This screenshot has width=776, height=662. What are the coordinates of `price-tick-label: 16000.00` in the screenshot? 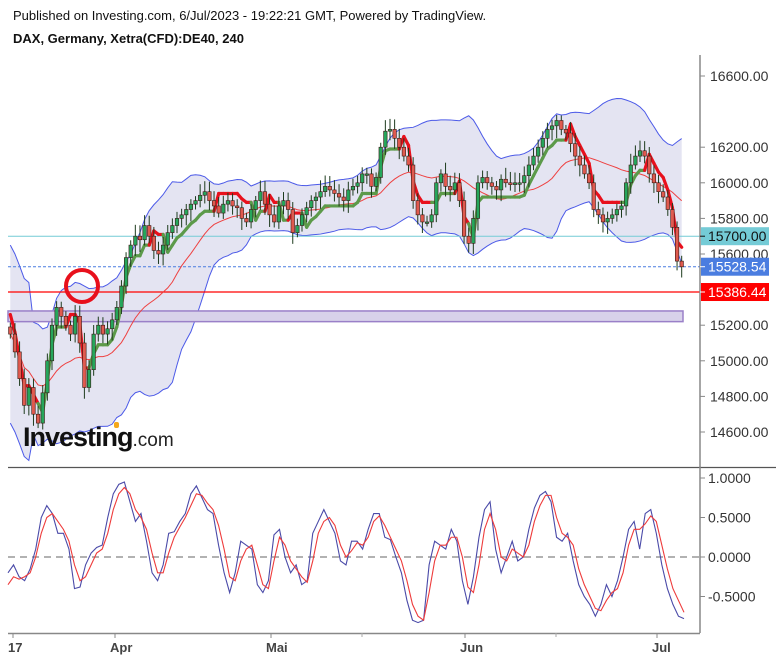 It's located at (739, 183).